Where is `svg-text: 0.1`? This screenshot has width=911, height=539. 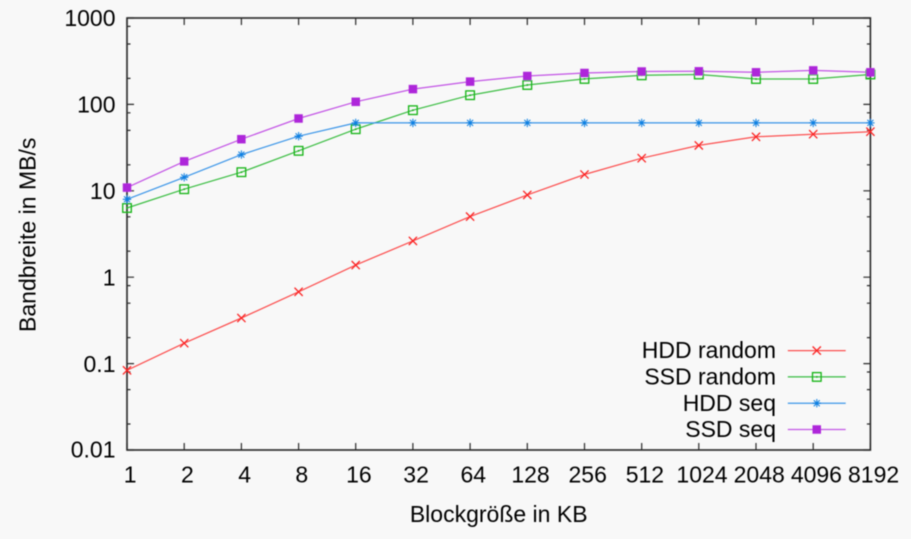 svg-text: 0.1 is located at coordinates (100, 364).